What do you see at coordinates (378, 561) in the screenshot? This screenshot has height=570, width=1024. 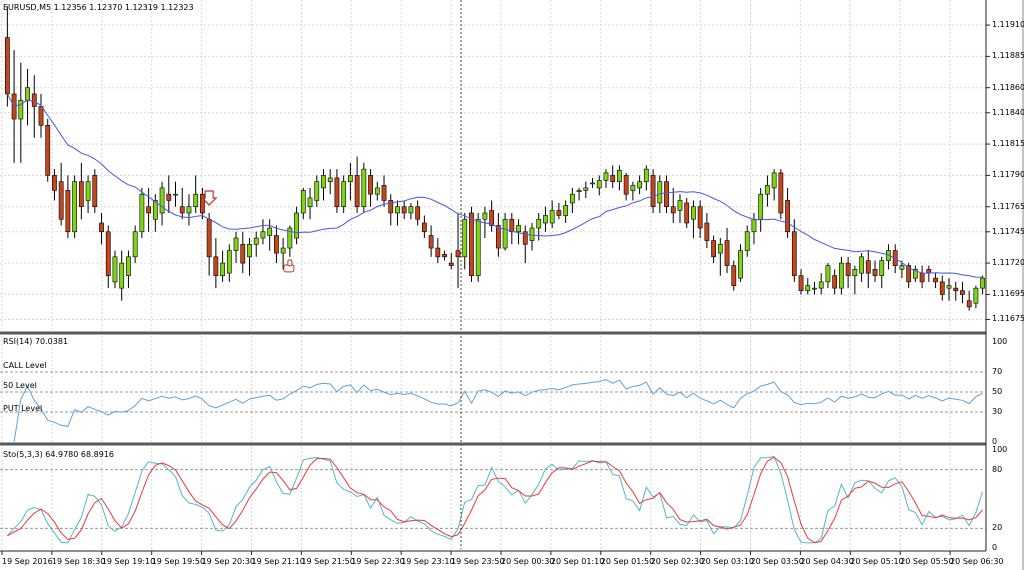 I see `time-tick-label: 19 Sep 22:30` at bounding box center [378, 561].